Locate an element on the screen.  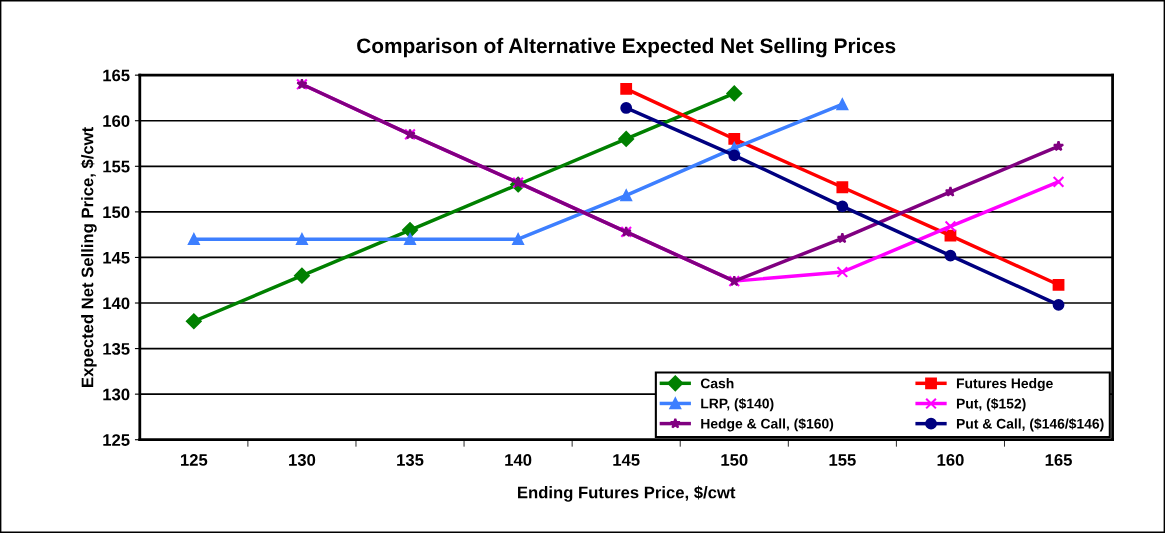
legend-label: Cash is located at coordinates (717, 383).